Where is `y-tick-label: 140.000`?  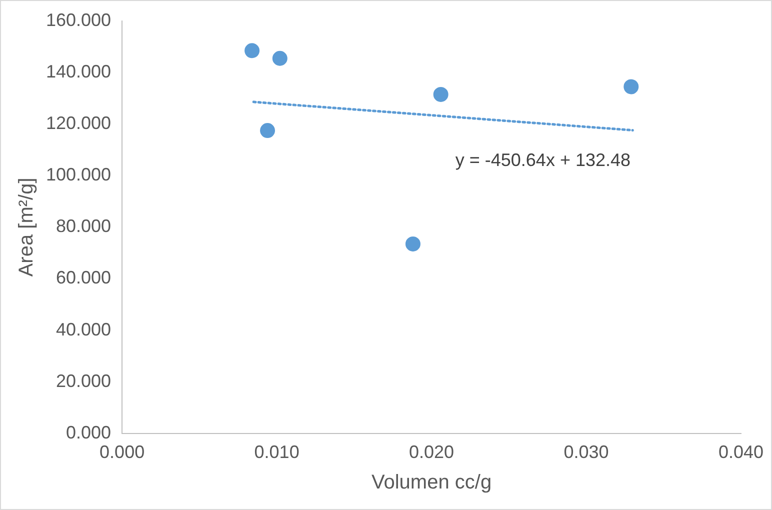 y-tick-label: 140.000 is located at coordinates (79, 72).